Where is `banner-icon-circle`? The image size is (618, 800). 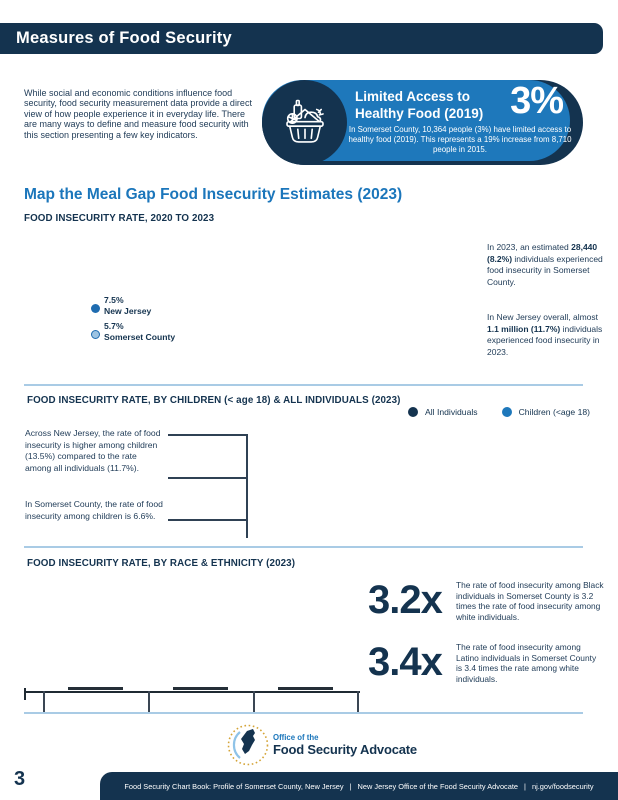 banner-icon-circle is located at coordinates (304, 122).